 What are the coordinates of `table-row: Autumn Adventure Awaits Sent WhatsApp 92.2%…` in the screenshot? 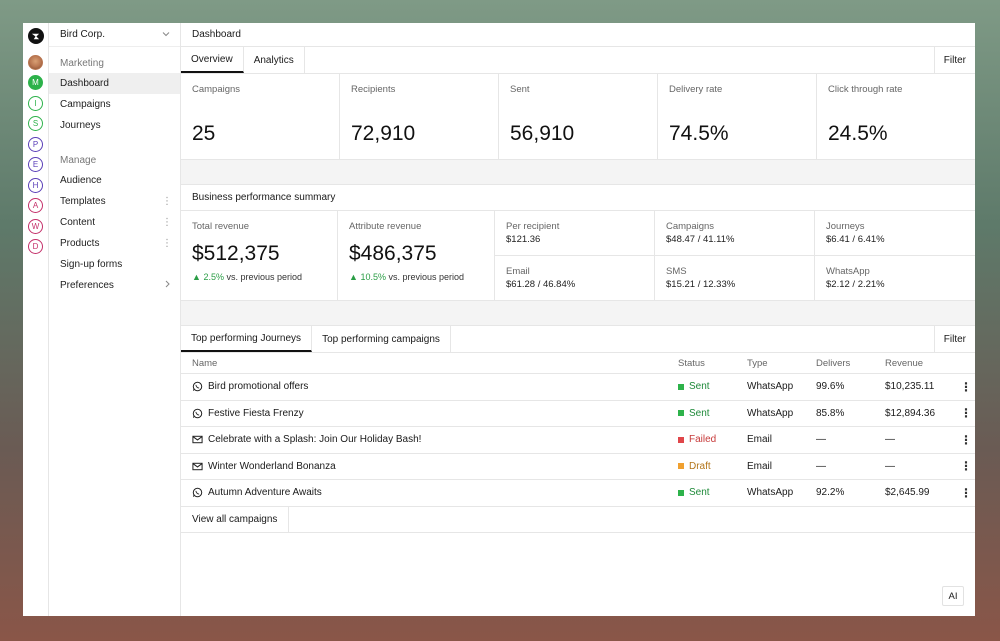 It's located at (578, 493).